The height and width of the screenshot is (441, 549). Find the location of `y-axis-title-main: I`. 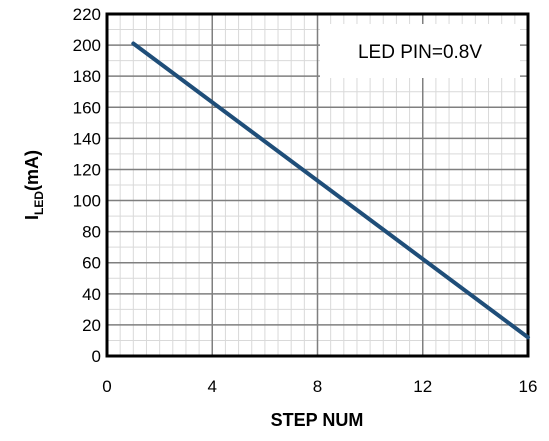

y-axis-title-main: I is located at coordinates (32, 217).